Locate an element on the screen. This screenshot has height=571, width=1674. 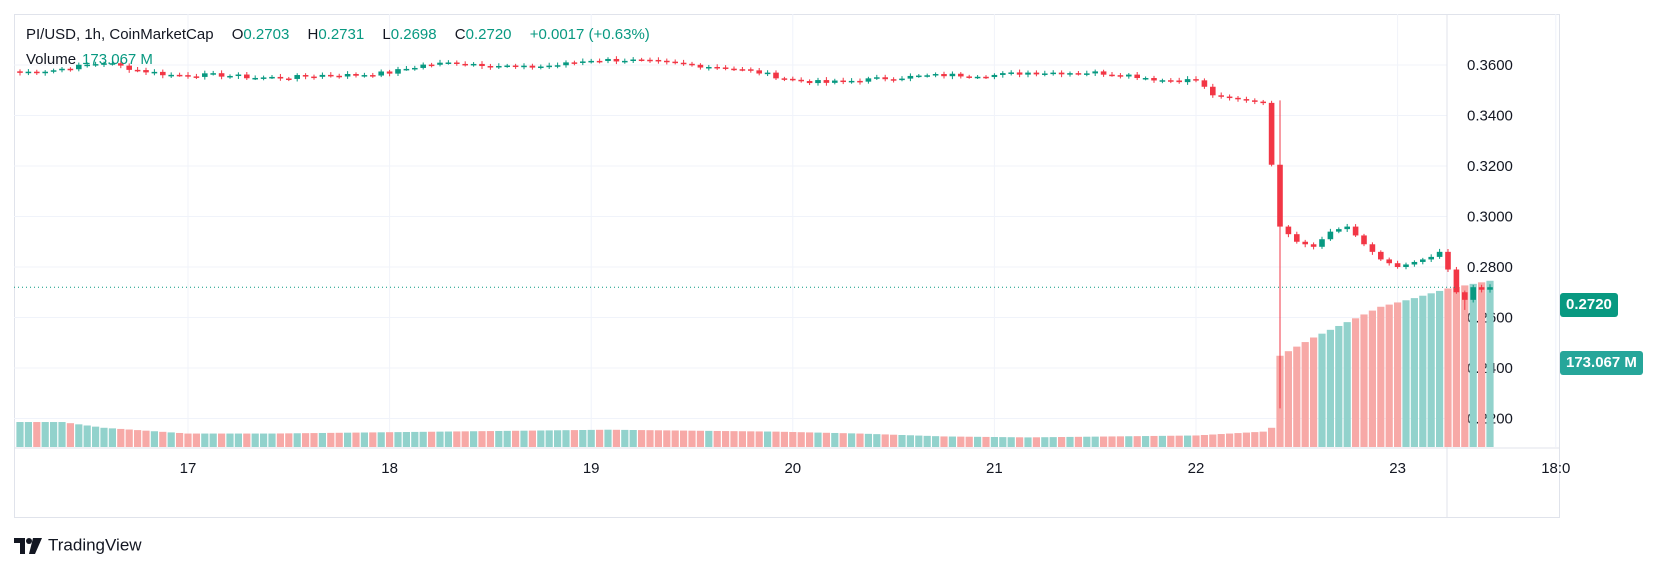
symbol-label: PI/USD, 1h, CoinMarketCap is located at coordinates (120, 34).